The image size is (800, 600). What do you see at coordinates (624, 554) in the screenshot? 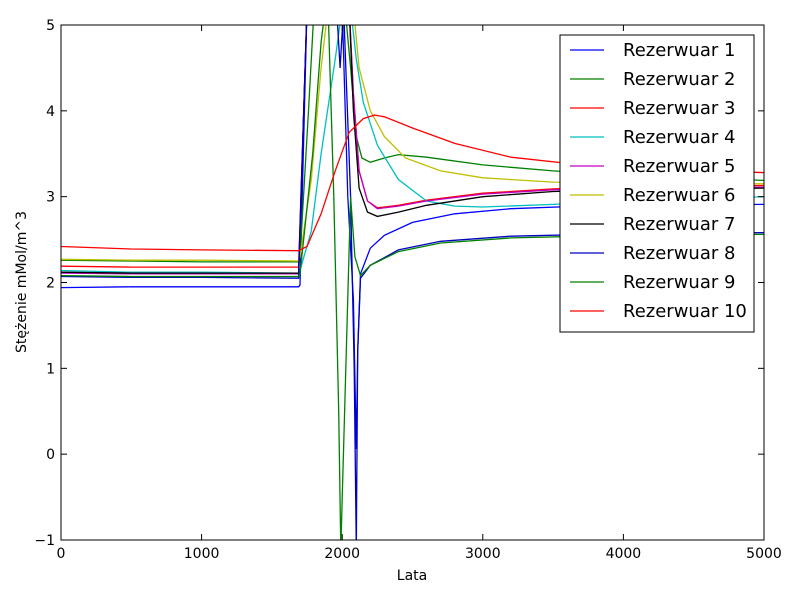
I see `x-tick-label: 4000` at bounding box center [624, 554].